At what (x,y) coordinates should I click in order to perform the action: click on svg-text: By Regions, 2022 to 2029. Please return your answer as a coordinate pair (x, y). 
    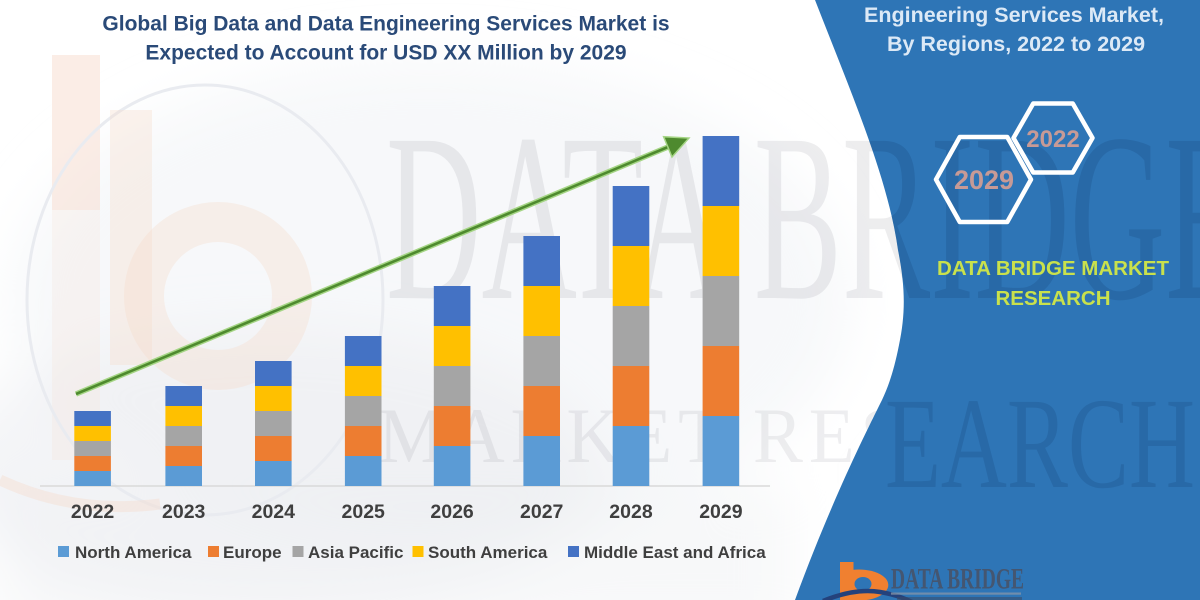
    Looking at the image, I should click on (1016, 44).